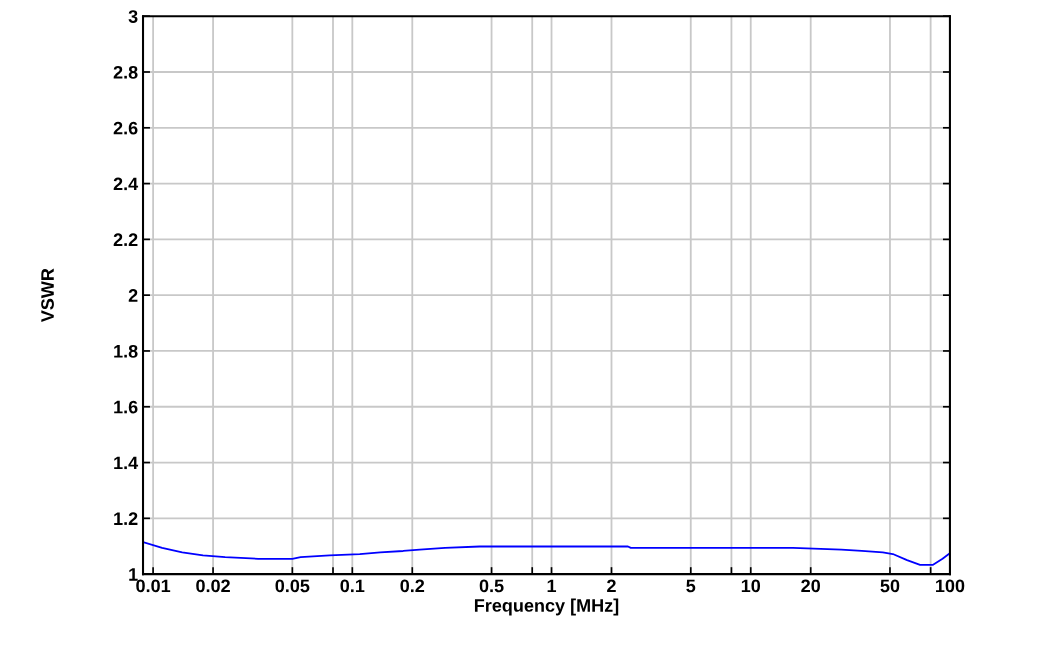  I want to click on x-tick-label: 0.1, so click(352, 586).